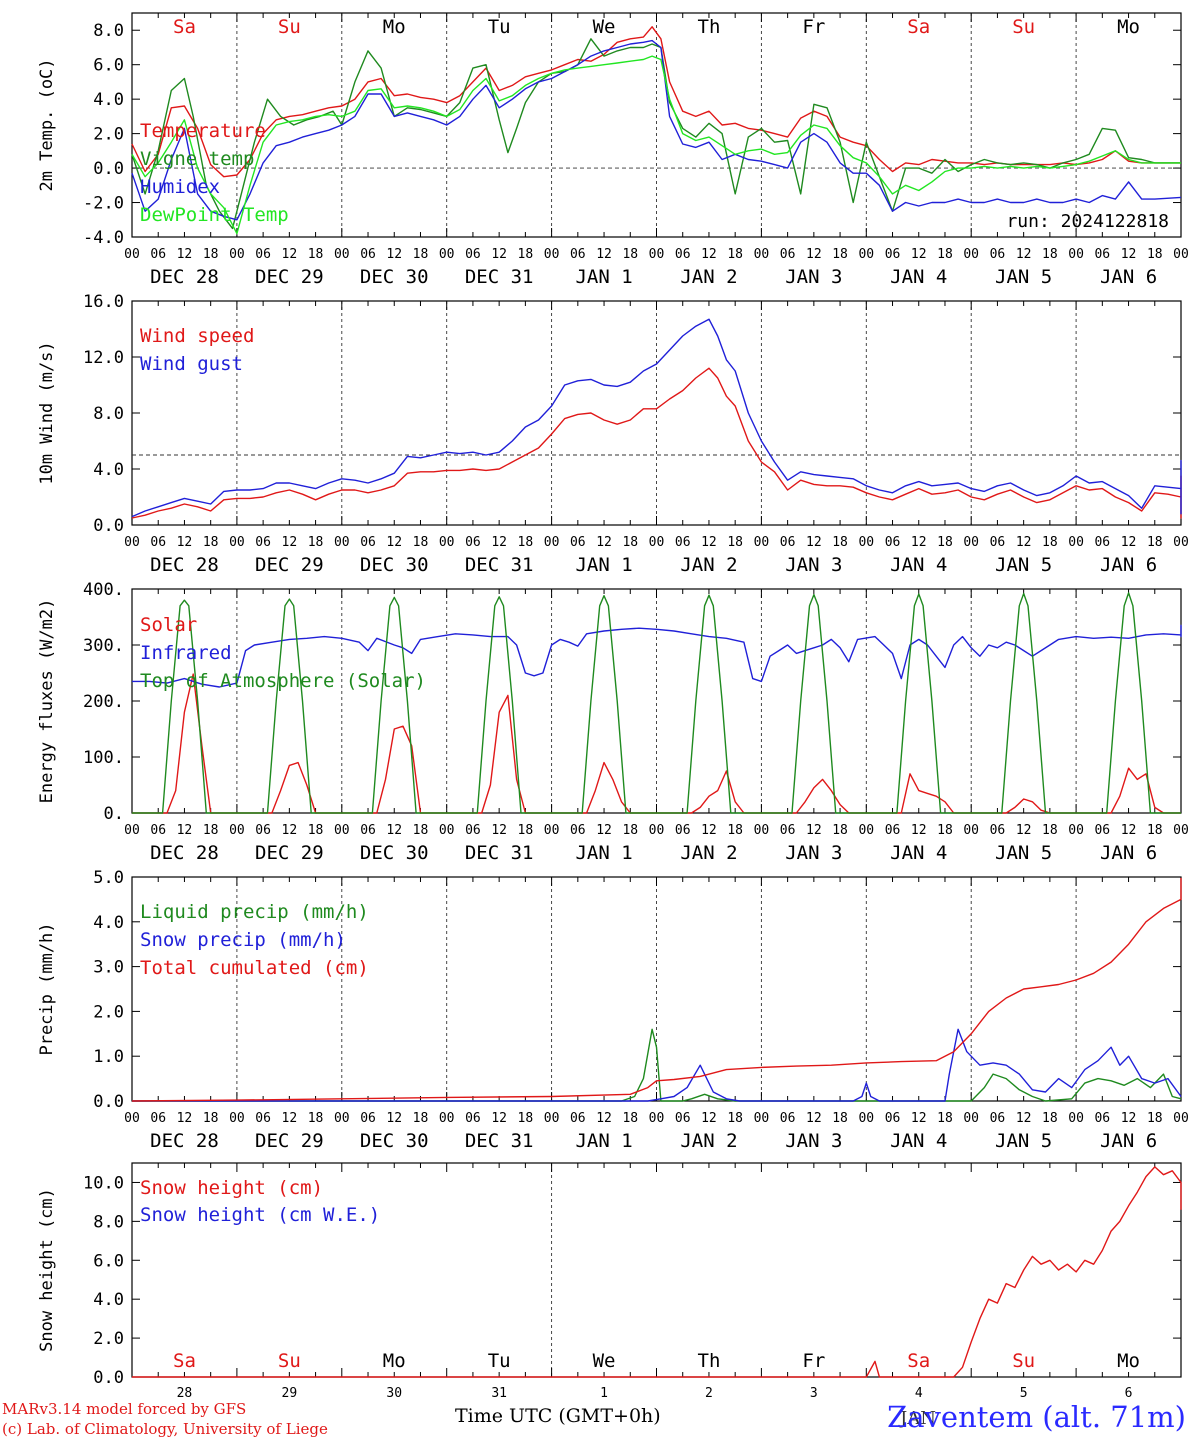  Describe the element at coordinates (168, 625) in the screenshot. I see `legend-entry: Solar` at that location.